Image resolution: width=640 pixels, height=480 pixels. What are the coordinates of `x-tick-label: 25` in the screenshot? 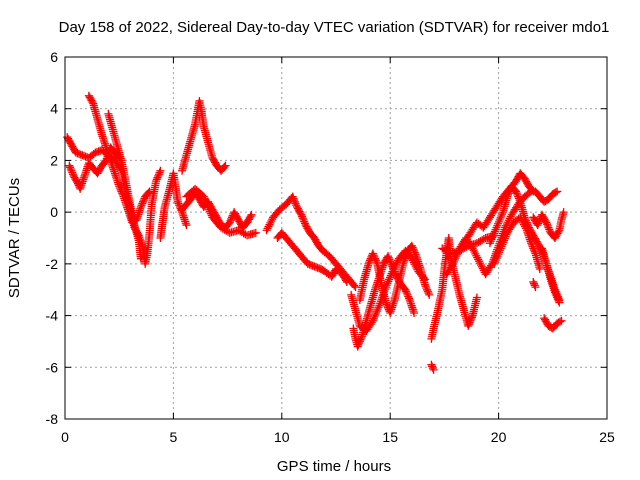 It's located at (607, 437).